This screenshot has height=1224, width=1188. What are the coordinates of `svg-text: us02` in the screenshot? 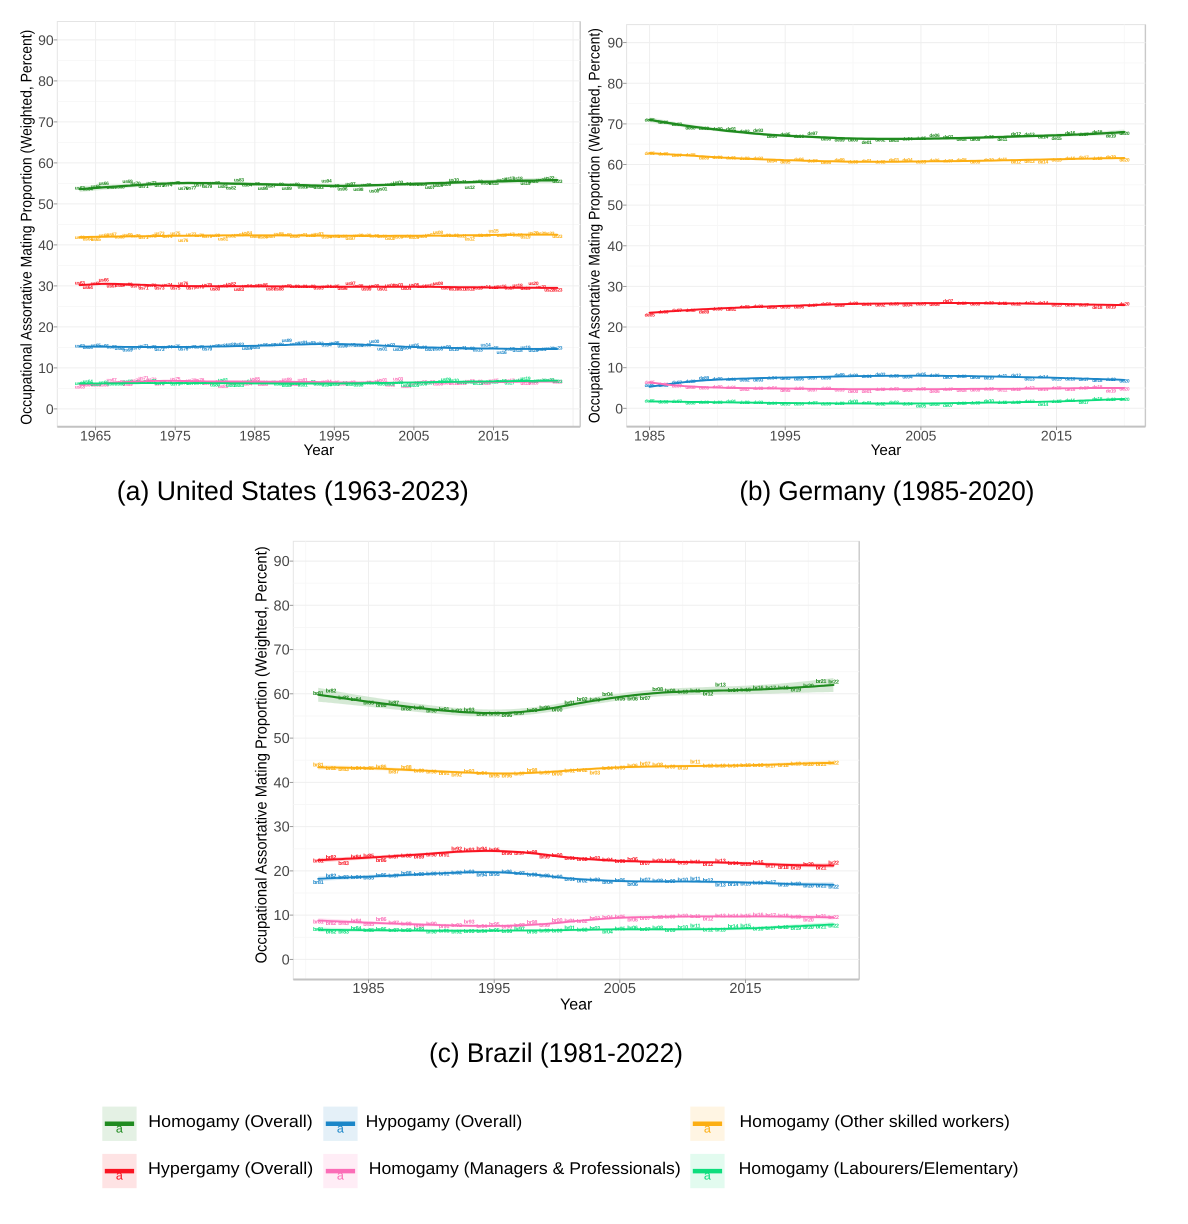 It's located at (390, 239).